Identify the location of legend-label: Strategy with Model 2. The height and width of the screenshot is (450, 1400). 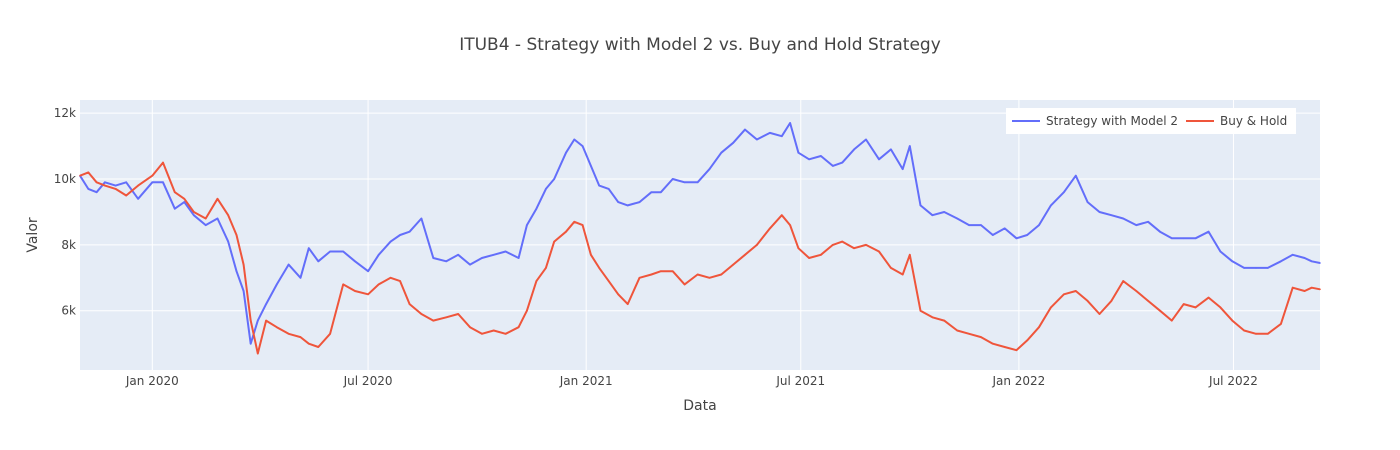
(1112, 121).